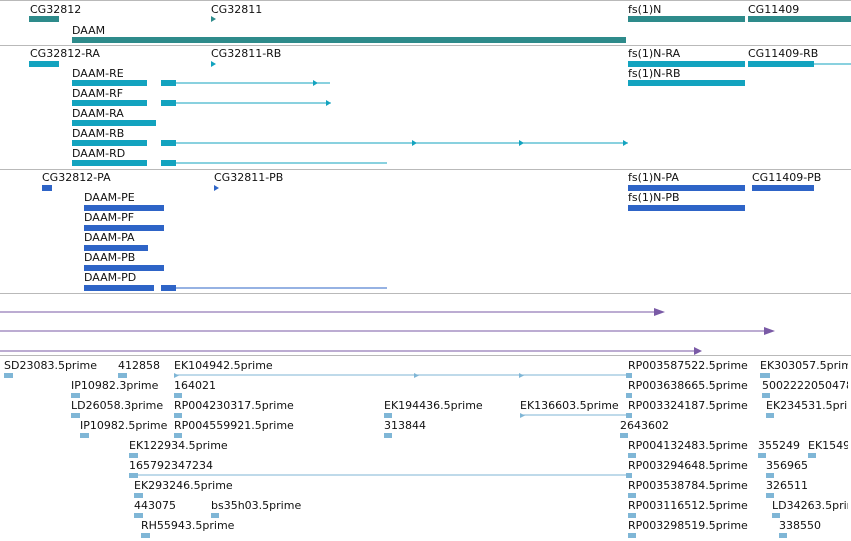  I want to click on gene-fs1N, so click(686, 19).